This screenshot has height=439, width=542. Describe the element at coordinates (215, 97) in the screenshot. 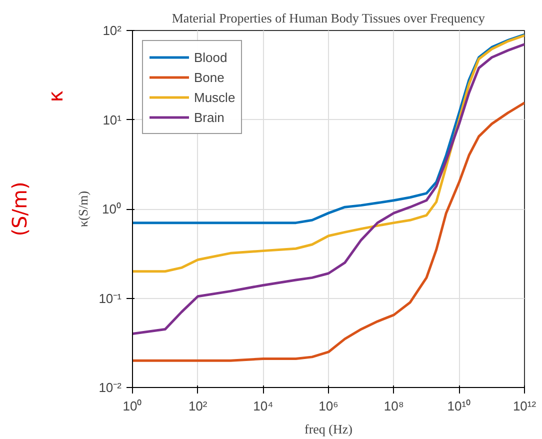

I see `legend-label: Muscle` at that location.